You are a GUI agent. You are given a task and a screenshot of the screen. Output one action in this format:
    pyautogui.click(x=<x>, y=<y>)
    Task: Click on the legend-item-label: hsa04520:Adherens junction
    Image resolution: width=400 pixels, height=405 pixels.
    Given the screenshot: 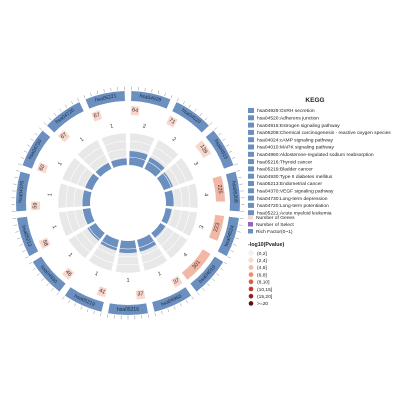 What is the action you would take?
    pyautogui.click(x=288, y=119)
    